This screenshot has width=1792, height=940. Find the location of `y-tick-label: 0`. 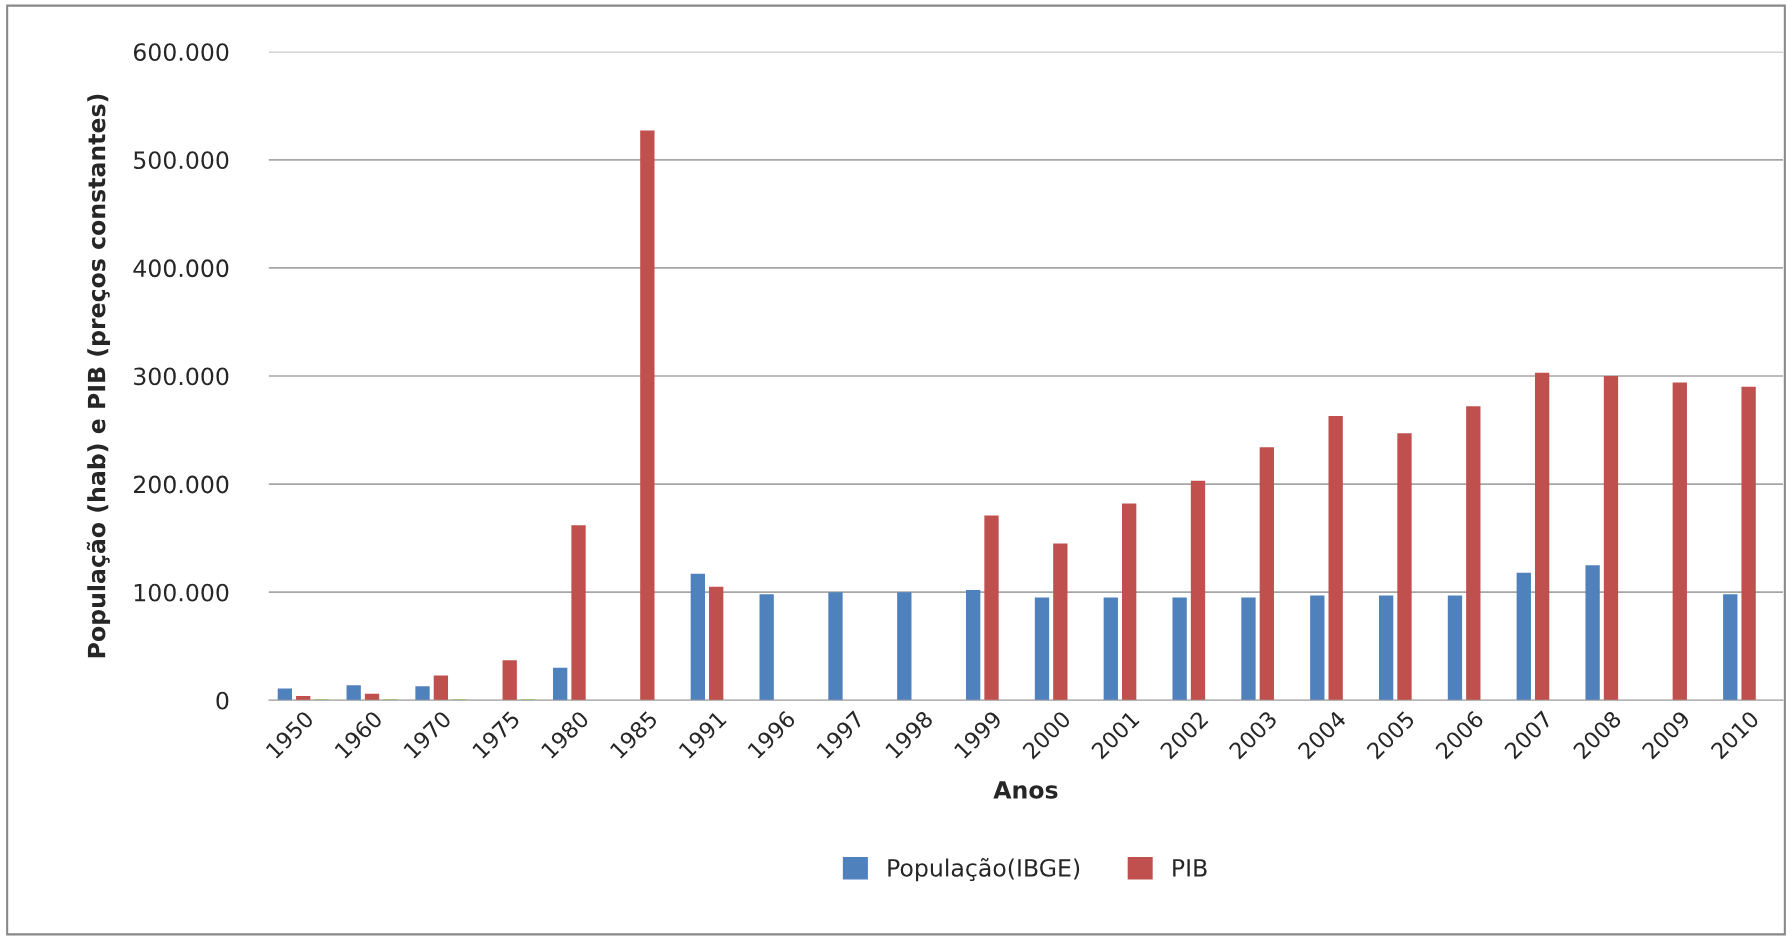

y-tick-label: 0 is located at coordinates (222, 700).